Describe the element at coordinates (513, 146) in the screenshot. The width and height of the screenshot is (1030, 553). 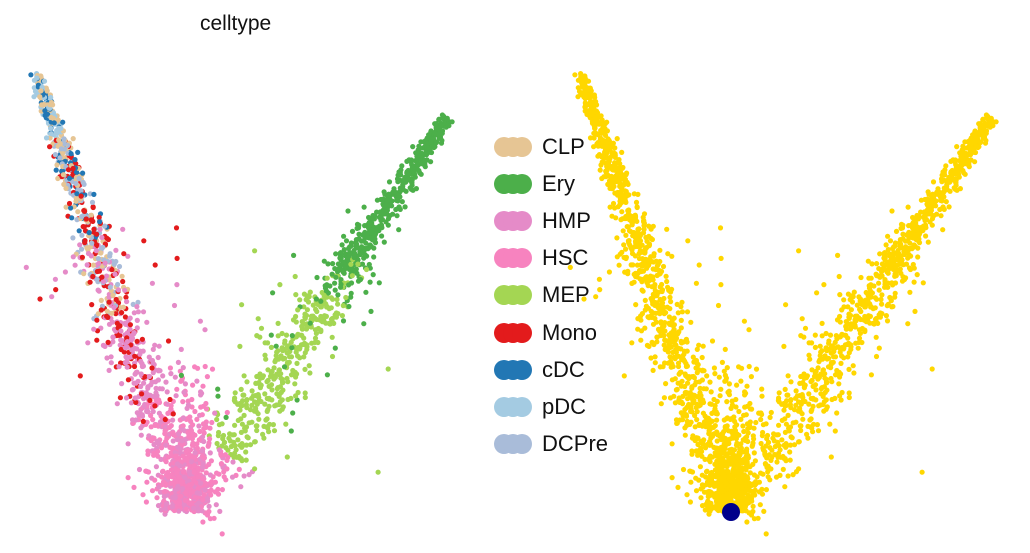
I see `legend-marker` at that location.